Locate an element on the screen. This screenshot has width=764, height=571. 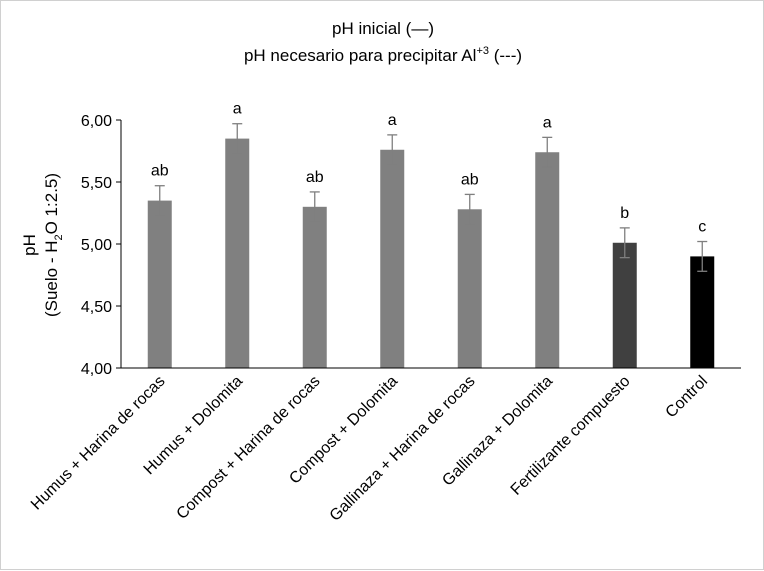
chart-title-line2: pH necesario para precipitar Al+3 (---) is located at coordinates (383, 55).